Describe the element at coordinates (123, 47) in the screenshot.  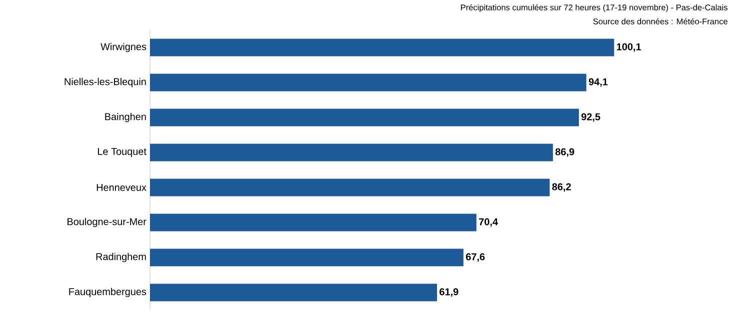
I see `y-tick-label: Wirwignes` at that location.